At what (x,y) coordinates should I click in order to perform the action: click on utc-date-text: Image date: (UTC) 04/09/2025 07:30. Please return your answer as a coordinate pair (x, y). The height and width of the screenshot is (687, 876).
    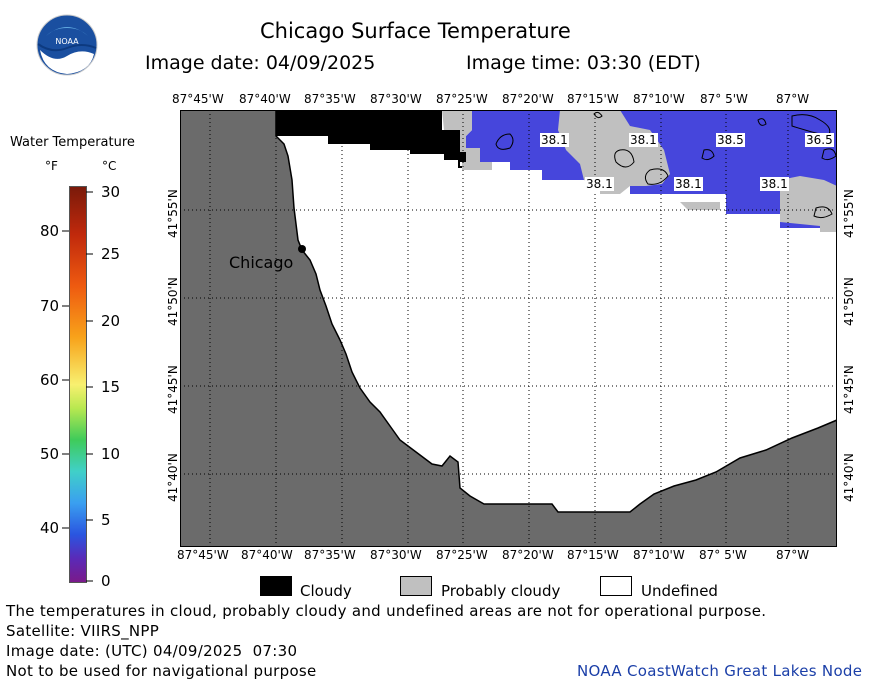
    Looking at the image, I should click on (152, 651).